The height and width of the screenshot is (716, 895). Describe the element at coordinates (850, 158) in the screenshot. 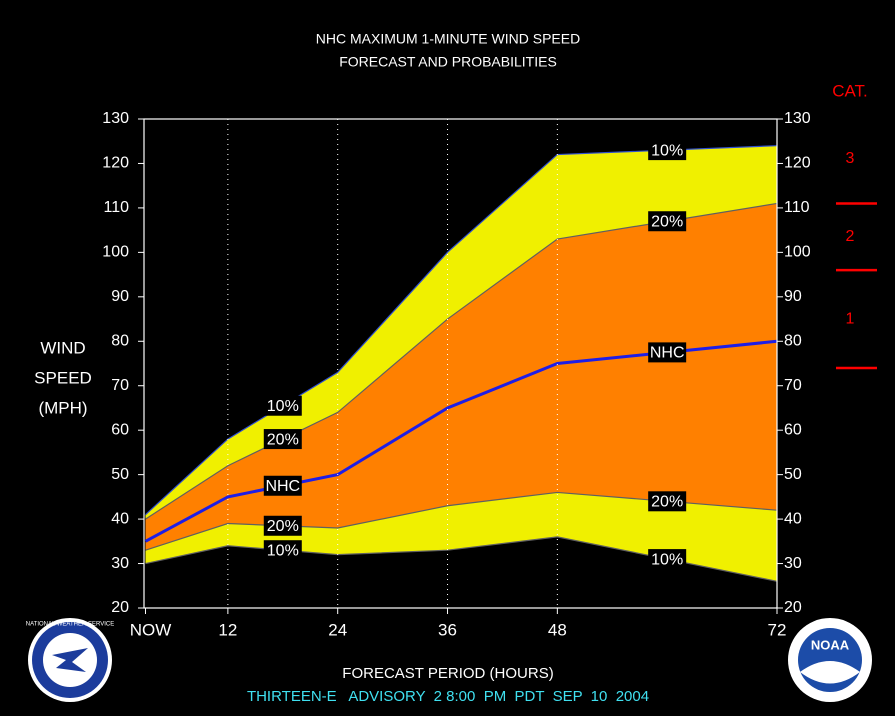

I see `category-label: 3` at that location.